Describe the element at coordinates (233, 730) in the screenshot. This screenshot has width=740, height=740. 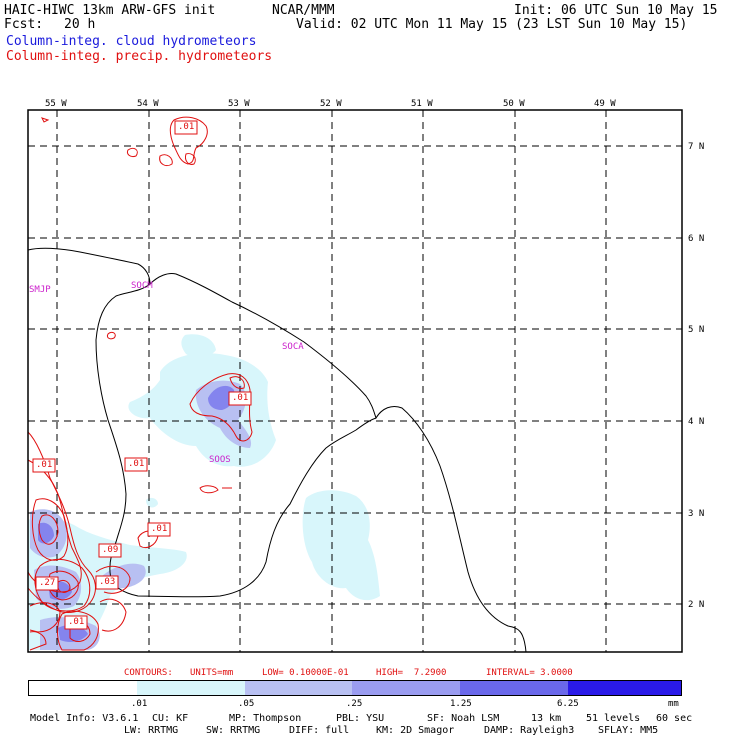
I see `model-sw: SW: RRTMG` at that location.